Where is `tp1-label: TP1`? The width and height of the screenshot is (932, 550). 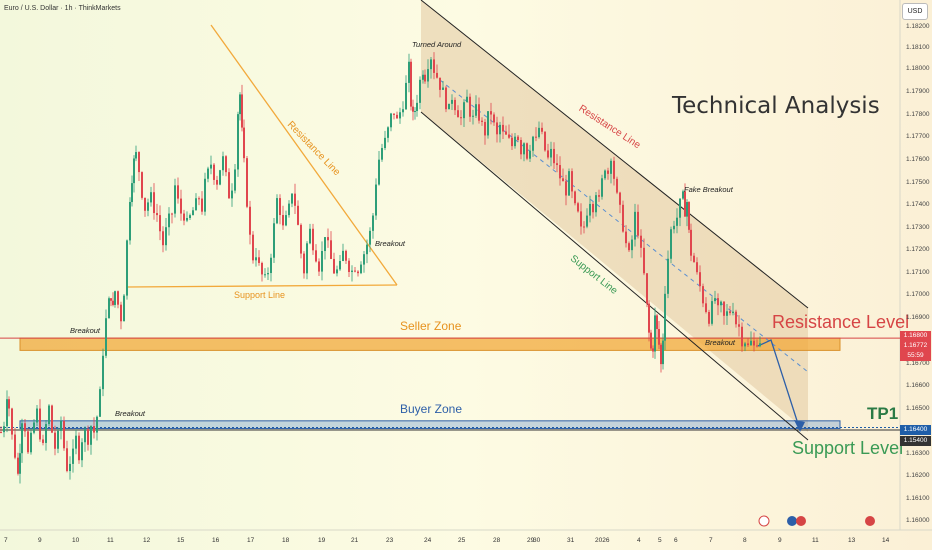
tp1-label: TP1 is located at coordinates (883, 413).